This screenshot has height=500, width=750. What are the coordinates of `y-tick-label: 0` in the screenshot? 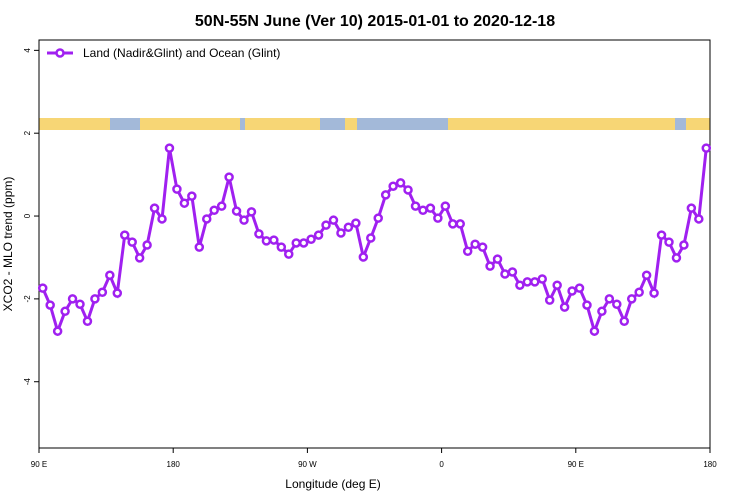 It's located at (27, 215).